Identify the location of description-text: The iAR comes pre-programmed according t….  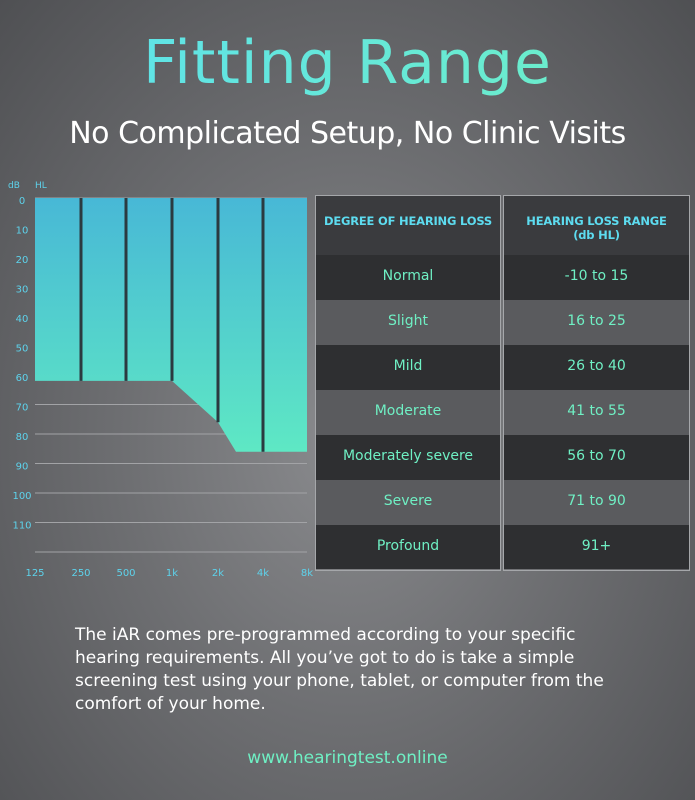
(339, 669).